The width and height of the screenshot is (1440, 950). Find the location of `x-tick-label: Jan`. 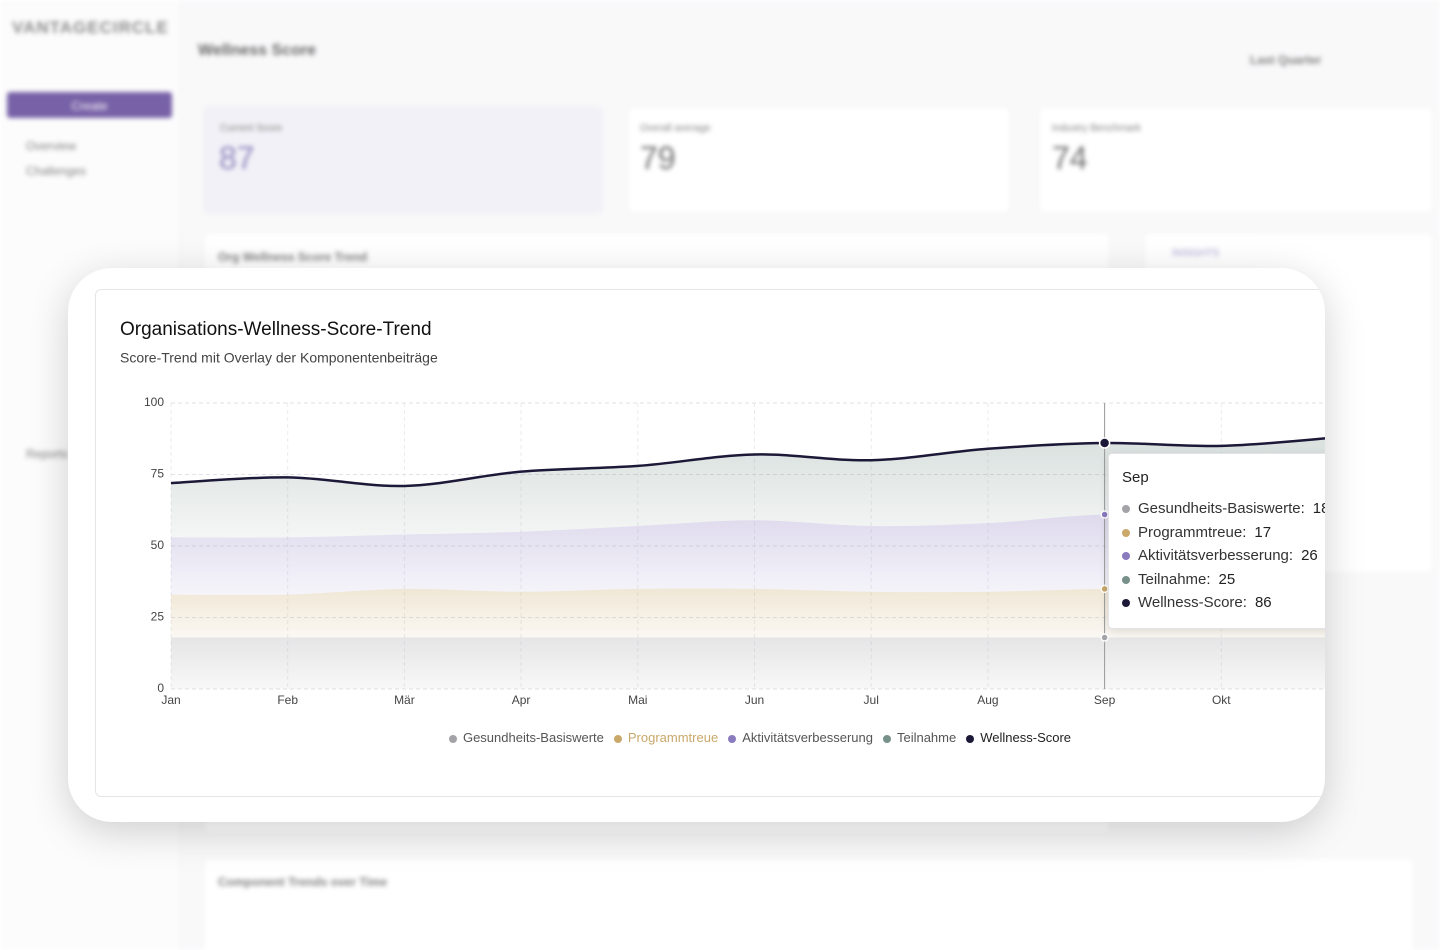

x-tick-label: Jan is located at coordinates (170, 700).